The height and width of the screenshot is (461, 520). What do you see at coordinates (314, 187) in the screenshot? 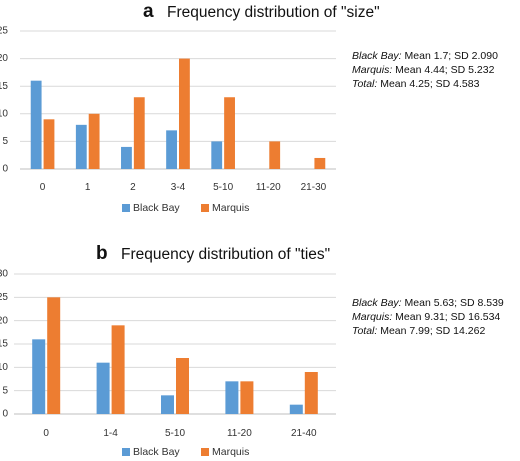
I see `x-tick-label: 21-30` at bounding box center [314, 187].